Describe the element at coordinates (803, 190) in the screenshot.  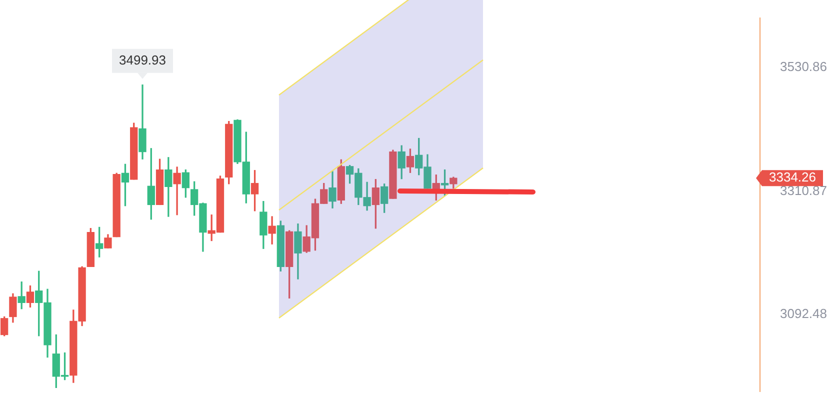
I see `y-tick-label: 3310.87` at that location.